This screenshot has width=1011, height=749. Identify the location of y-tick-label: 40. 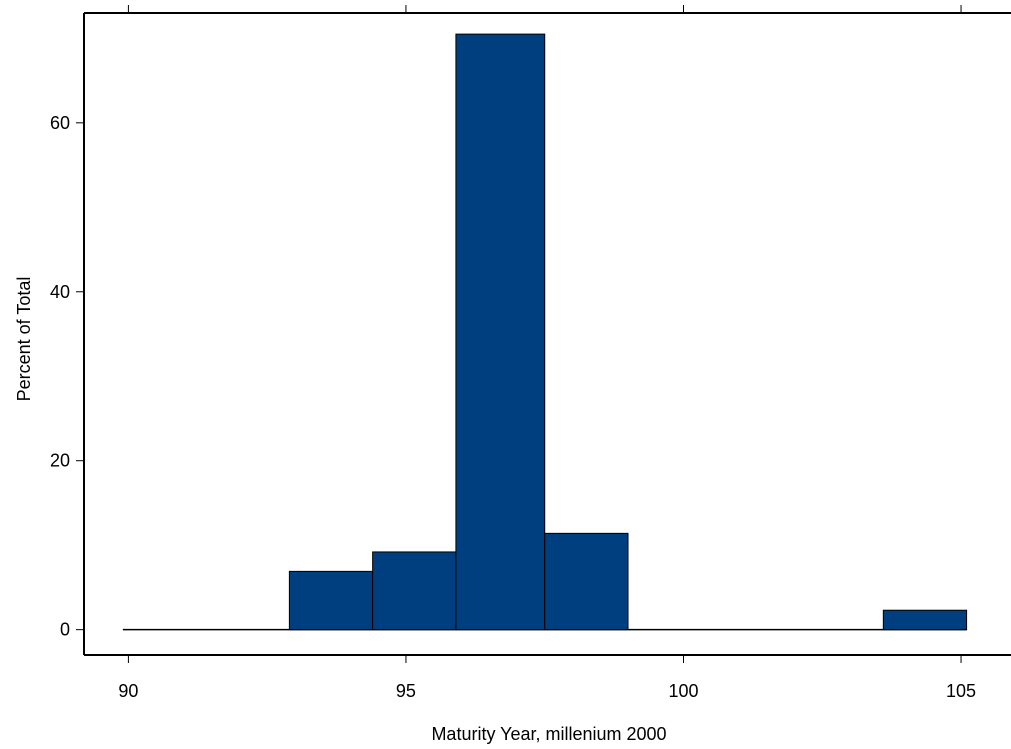
(60, 292).